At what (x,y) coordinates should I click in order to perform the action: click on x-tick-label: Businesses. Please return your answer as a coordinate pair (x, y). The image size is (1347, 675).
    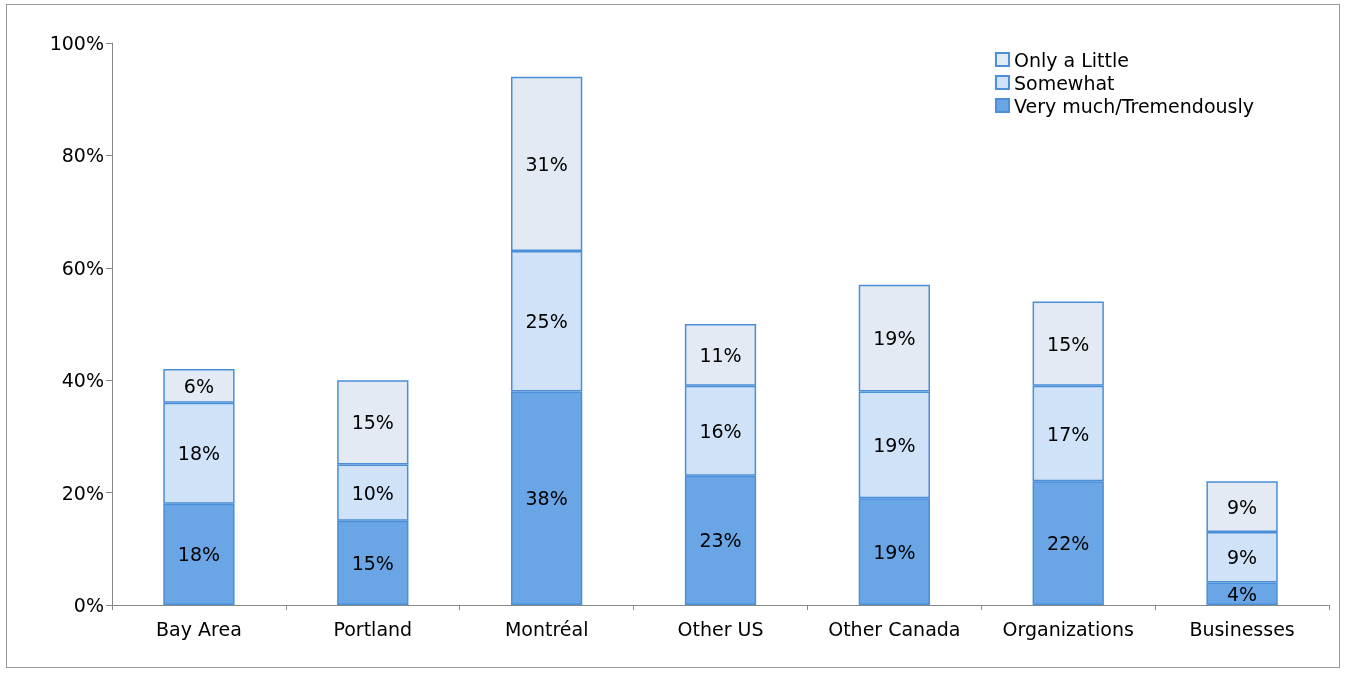
    Looking at the image, I should click on (1242, 628).